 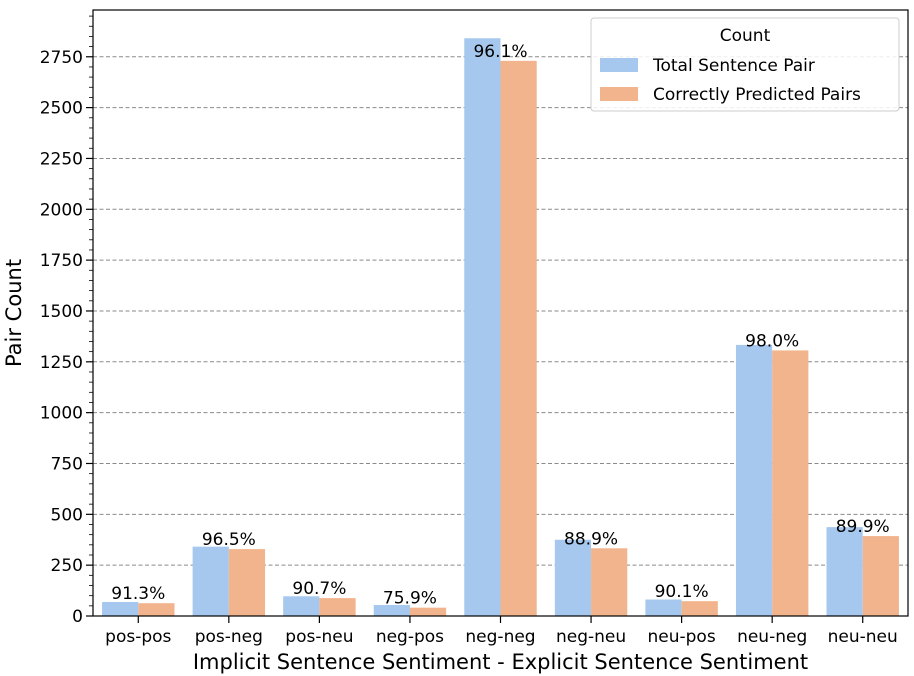 What do you see at coordinates (863, 527) in the screenshot?
I see `bar-label-neu-neu: 89.9%` at bounding box center [863, 527].